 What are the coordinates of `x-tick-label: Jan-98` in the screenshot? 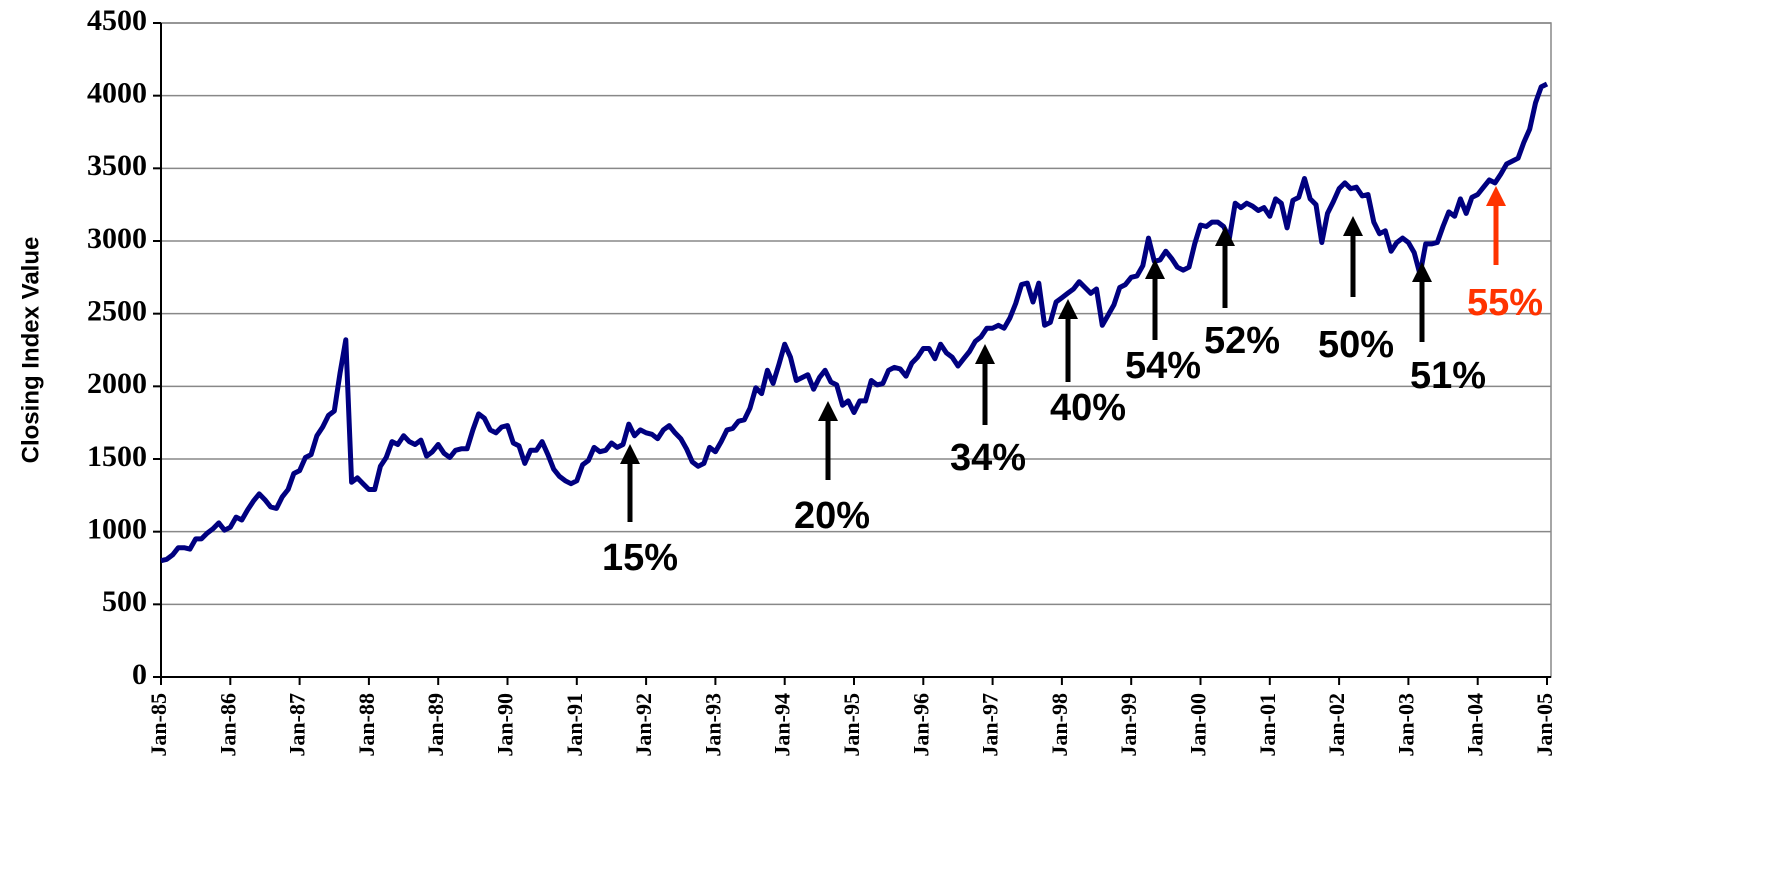 It's located at (1059, 725).